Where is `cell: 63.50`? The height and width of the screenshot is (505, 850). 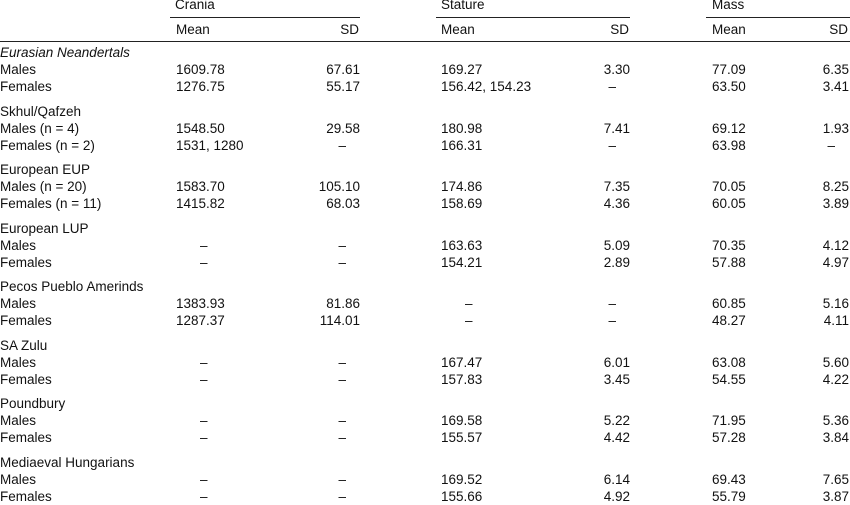
cell: 63.50 is located at coordinates (729, 86).